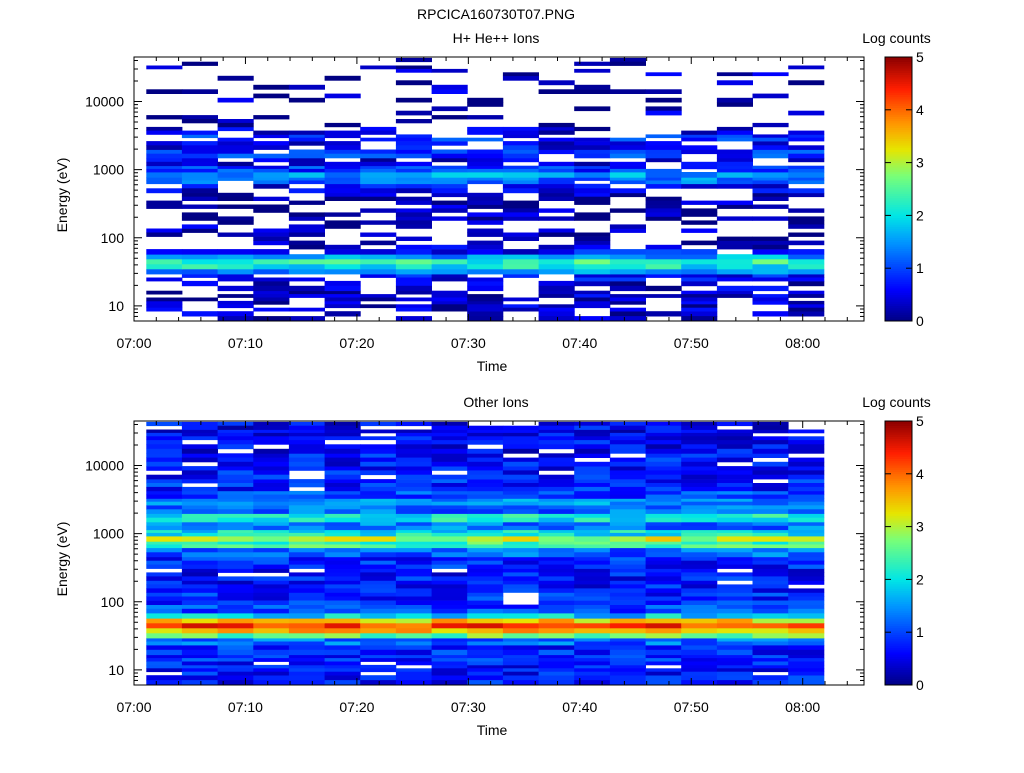 The height and width of the screenshot is (773, 1024). Describe the element at coordinates (802, 343) in the screenshot. I see `x-tick-label: 08:00` at that location.